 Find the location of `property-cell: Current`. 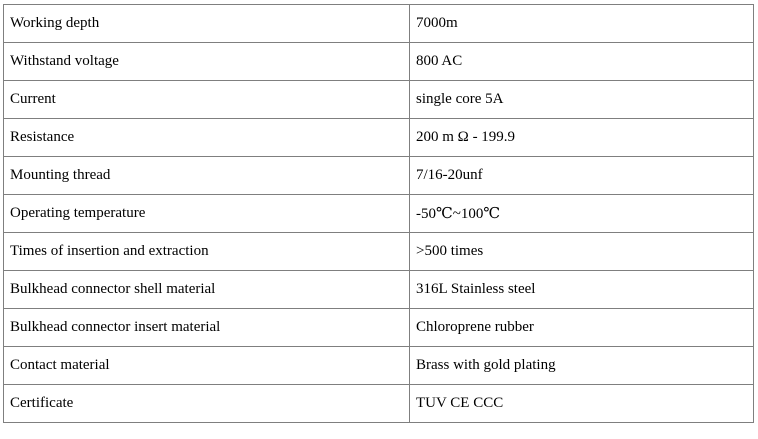

property-cell: Current is located at coordinates (206, 99).